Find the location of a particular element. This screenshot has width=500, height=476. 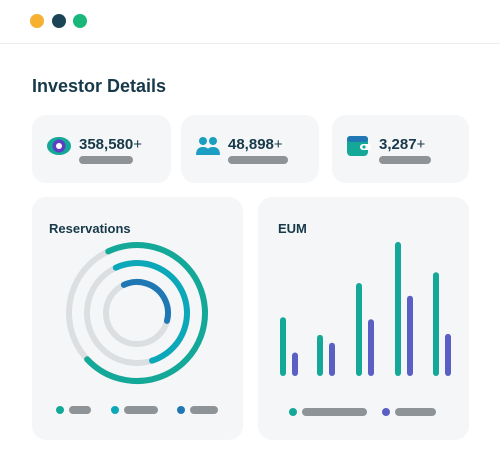

stat-card-views: 358,580+ is located at coordinates (101, 149).